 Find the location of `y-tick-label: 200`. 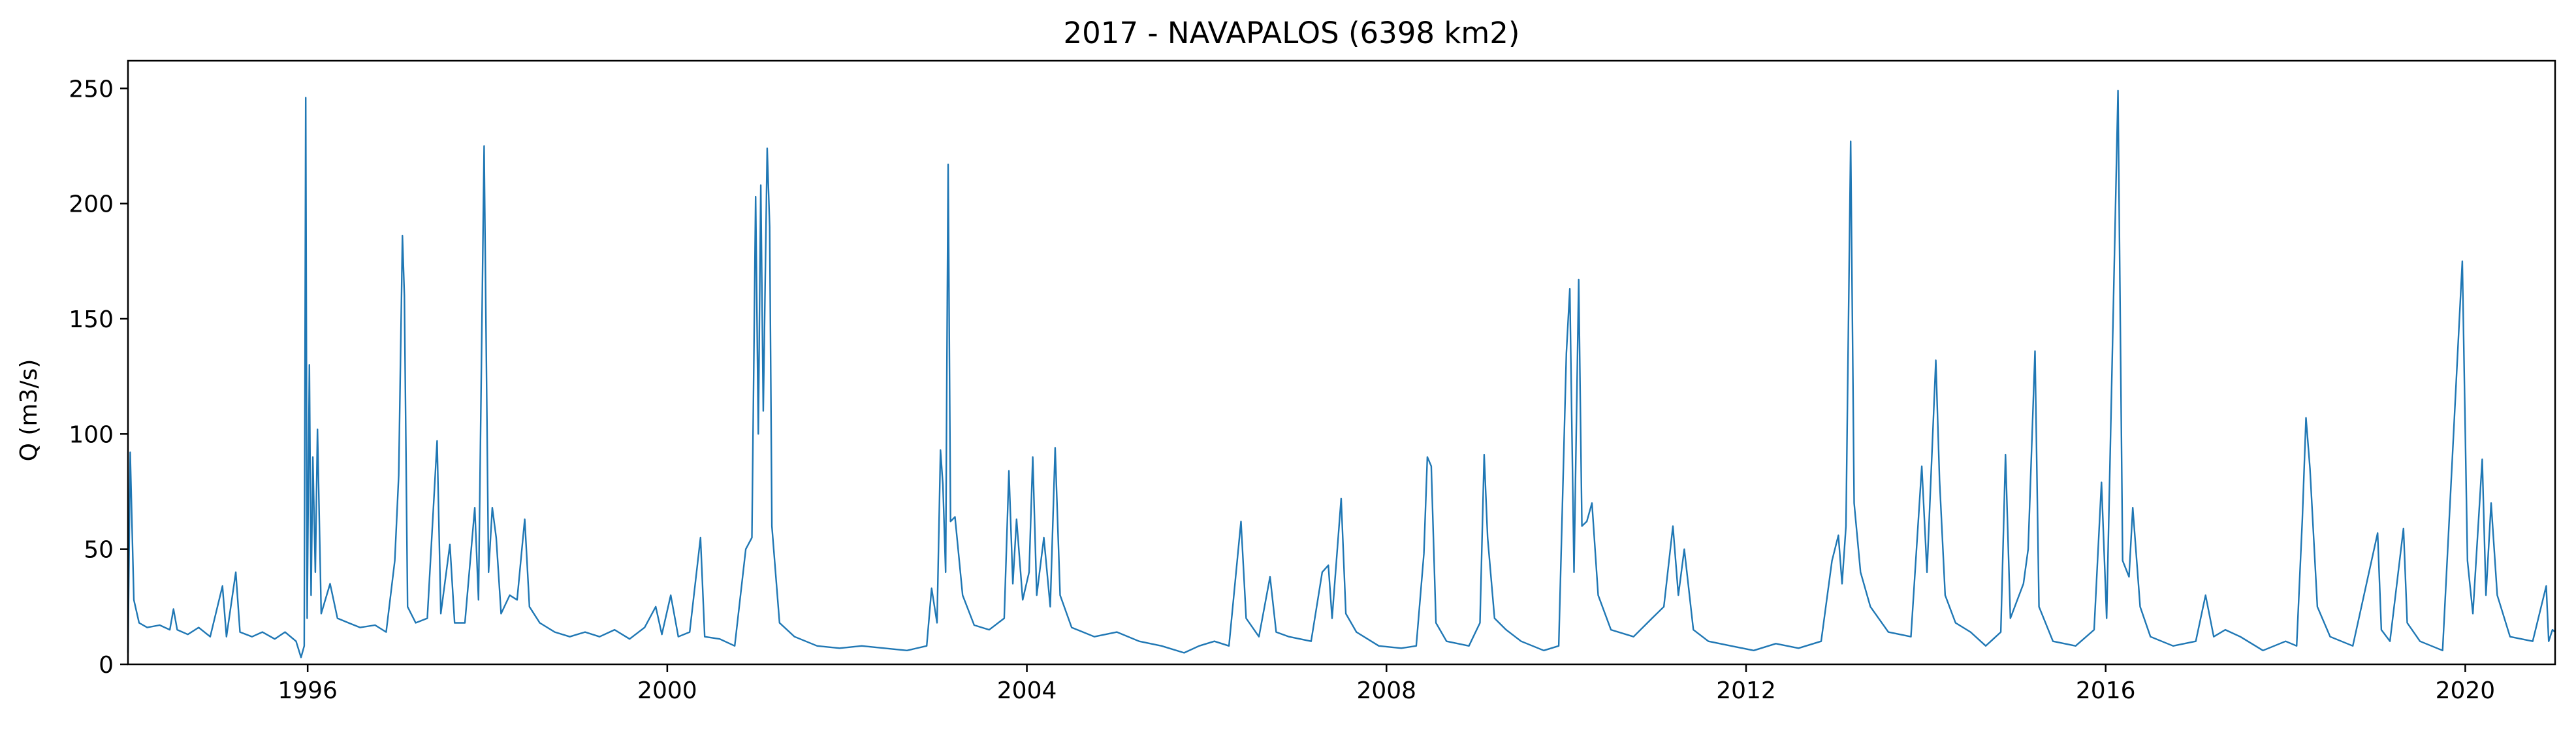

y-tick-label: 200 is located at coordinates (92, 204).